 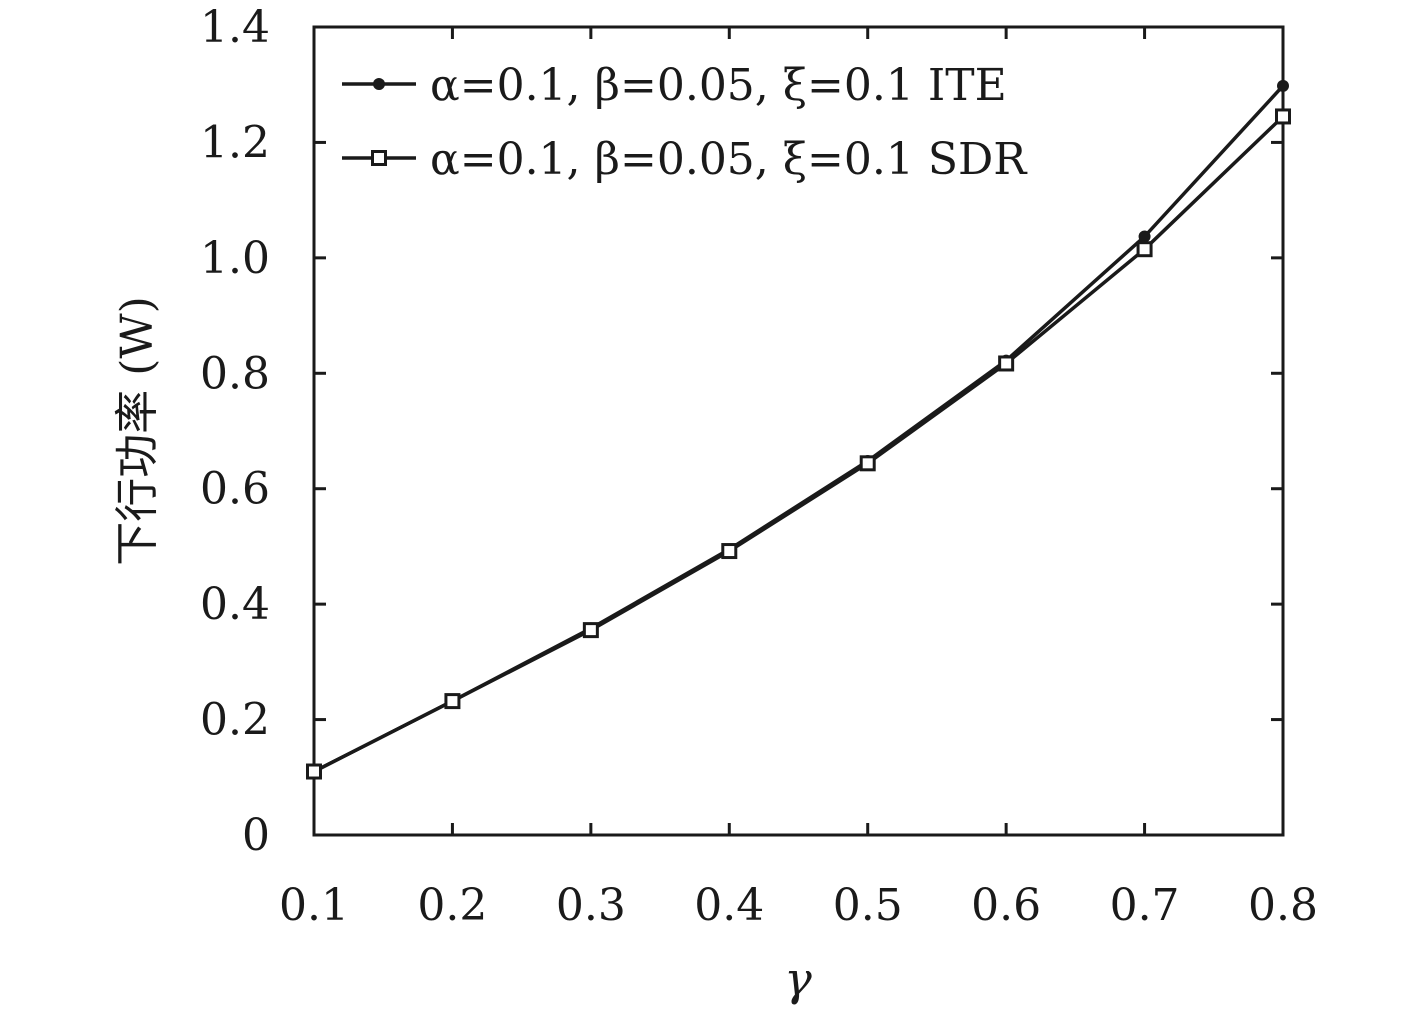 What do you see at coordinates (137, 431) in the screenshot?
I see `y-axis-label: 下行功率 (W)` at bounding box center [137, 431].